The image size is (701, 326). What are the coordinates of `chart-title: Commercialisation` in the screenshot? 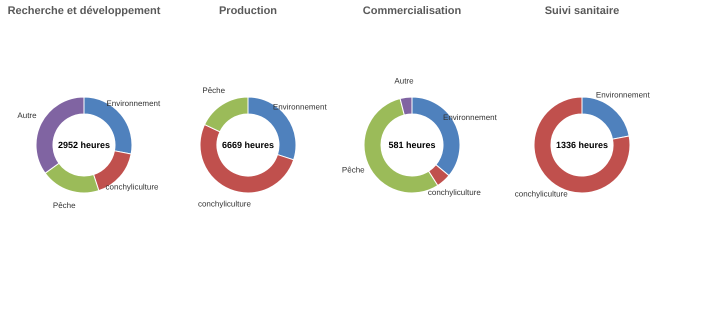 It's located at (412, 11).